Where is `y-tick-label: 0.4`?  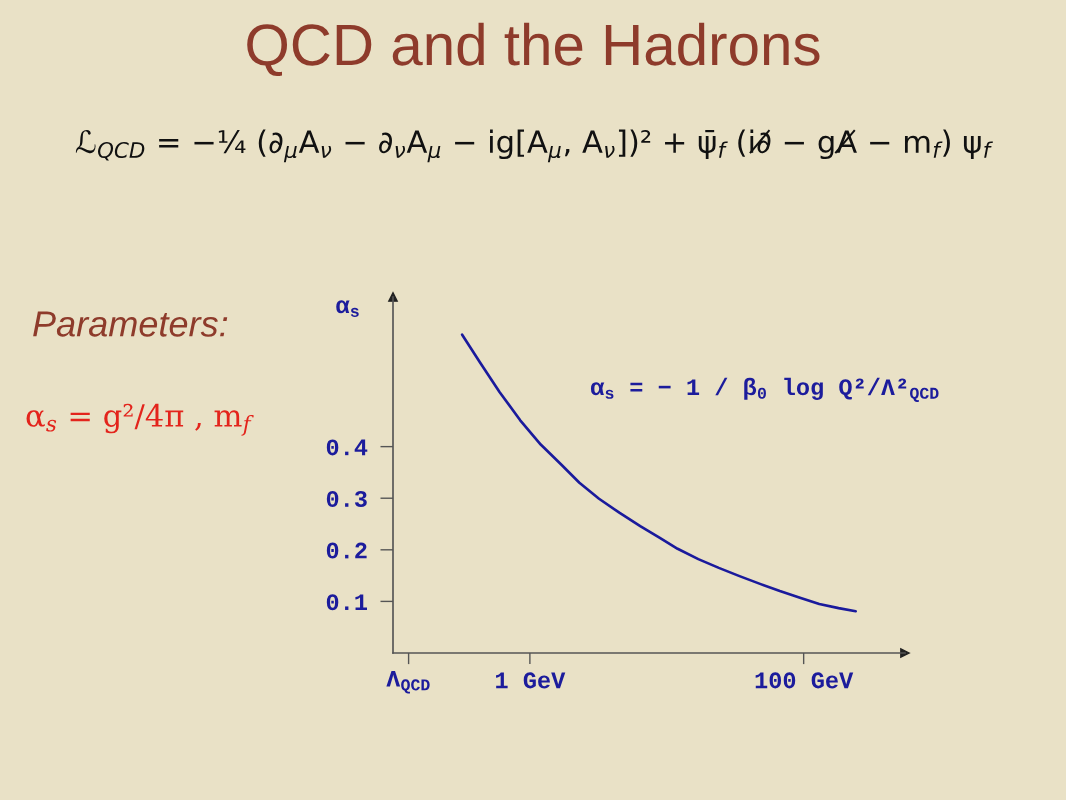 y-tick-label: 0.4 is located at coordinates (347, 447).